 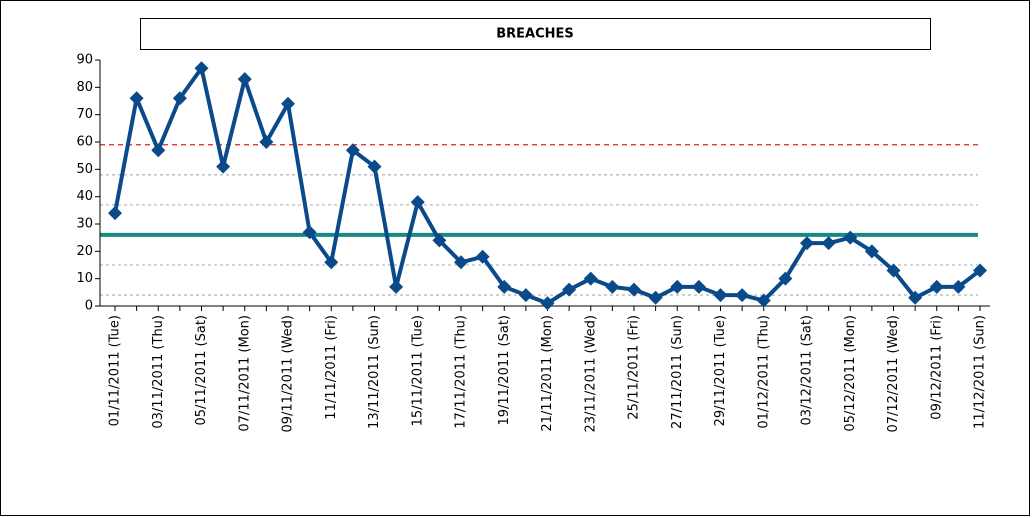 I want to click on y-tick-label: 60, so click(x=84, y=142).